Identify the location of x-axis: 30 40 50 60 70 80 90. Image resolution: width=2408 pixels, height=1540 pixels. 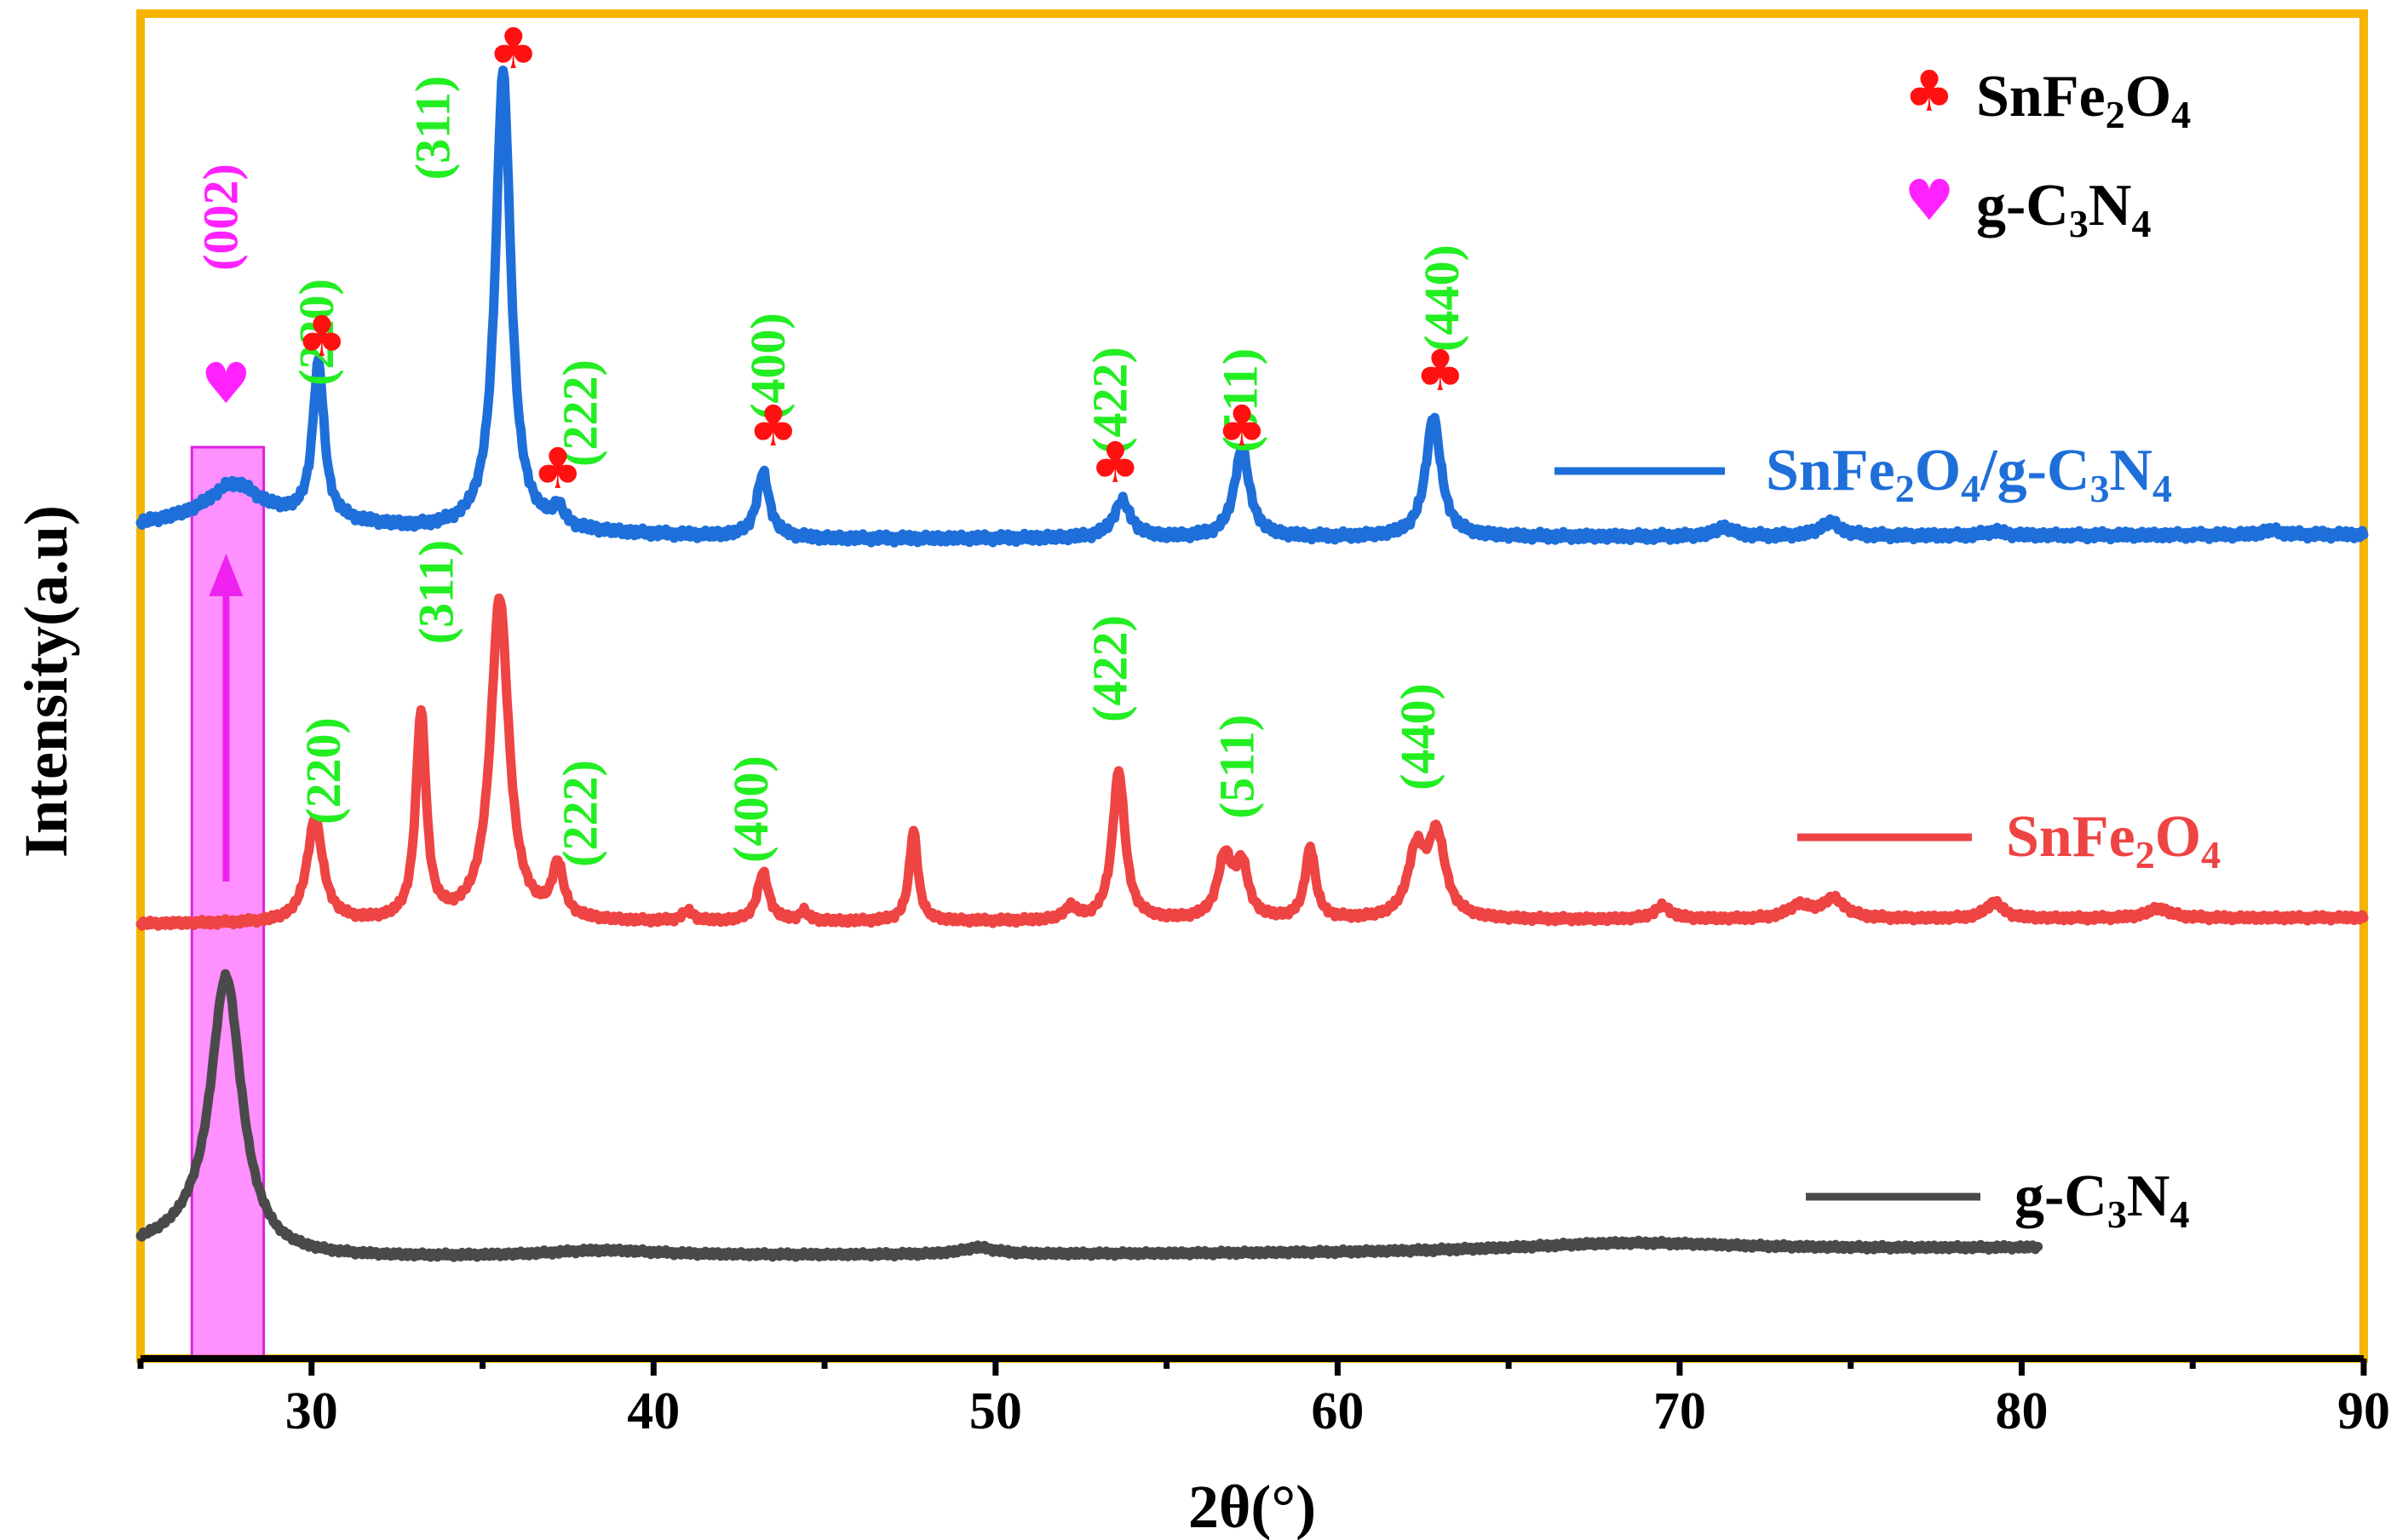
(1263, 1397).